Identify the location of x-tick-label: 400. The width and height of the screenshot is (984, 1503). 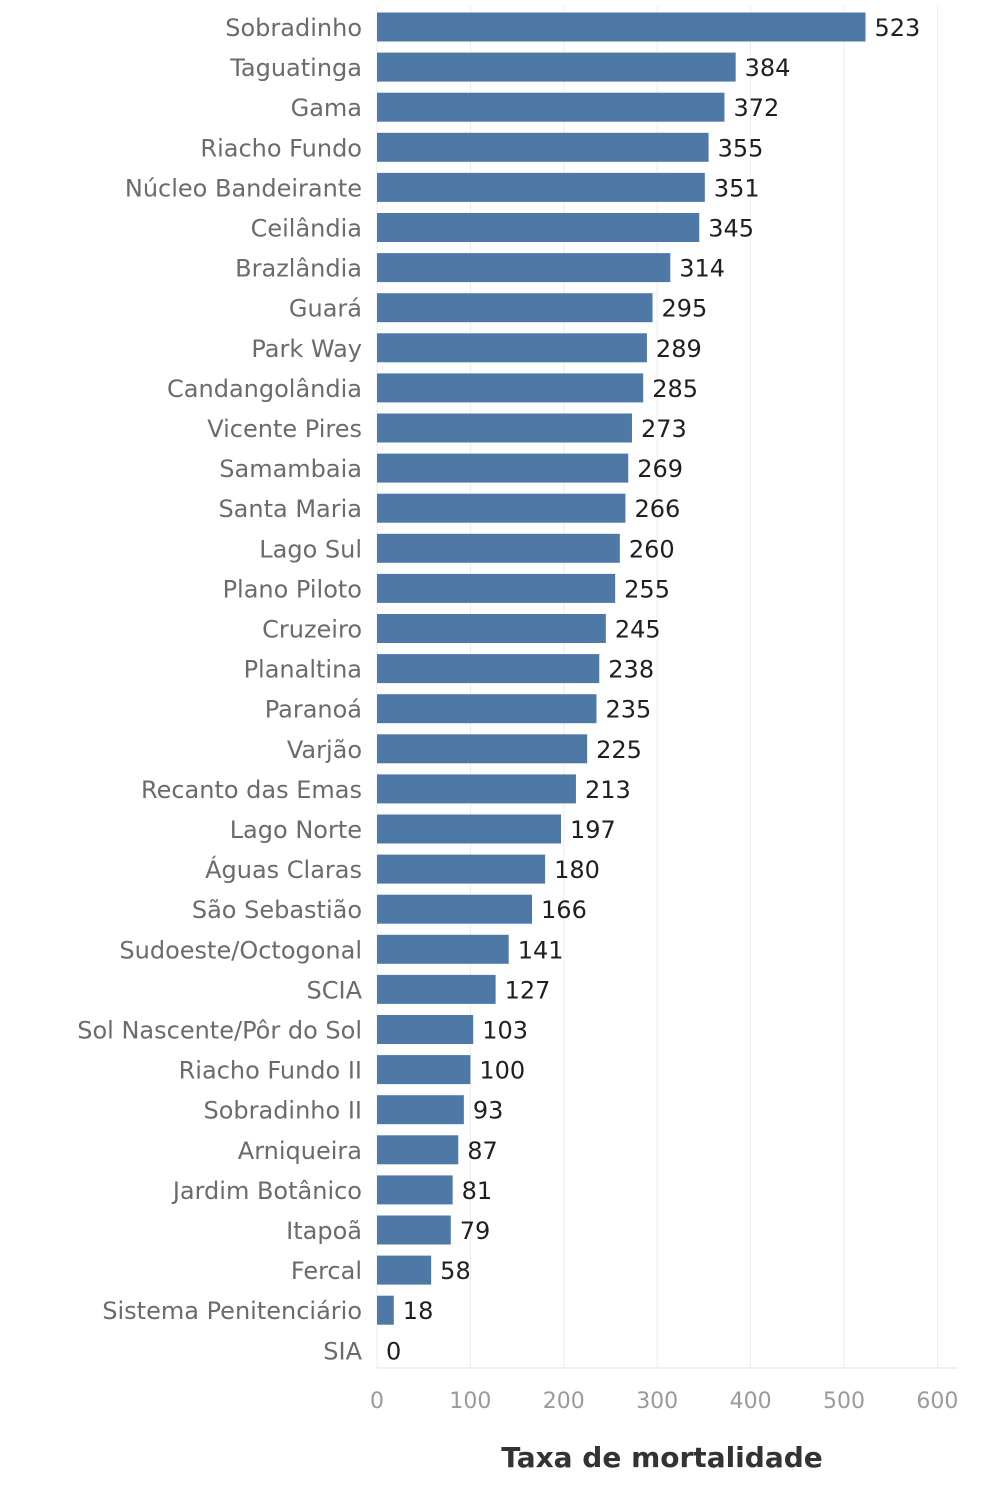
(751, 1401).